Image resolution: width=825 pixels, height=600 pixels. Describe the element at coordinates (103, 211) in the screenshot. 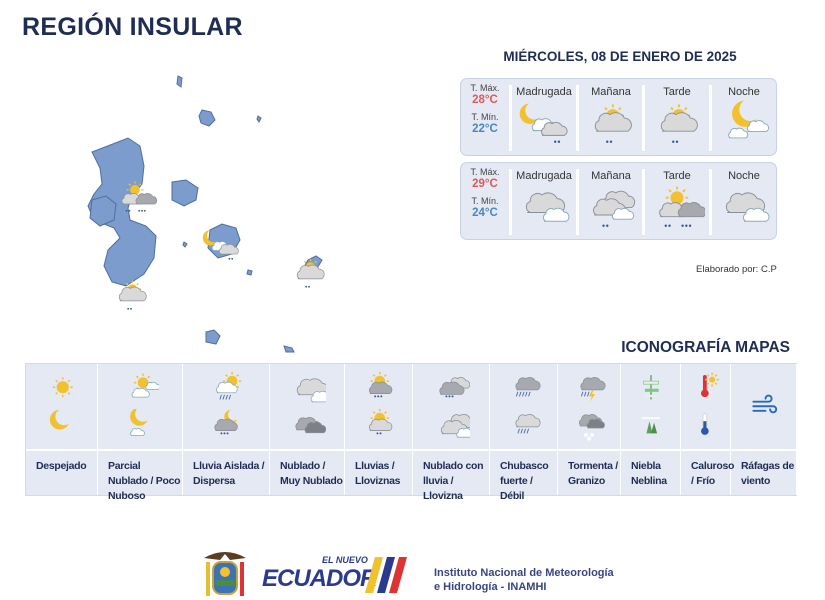

I see `island-fernandina` at that location.